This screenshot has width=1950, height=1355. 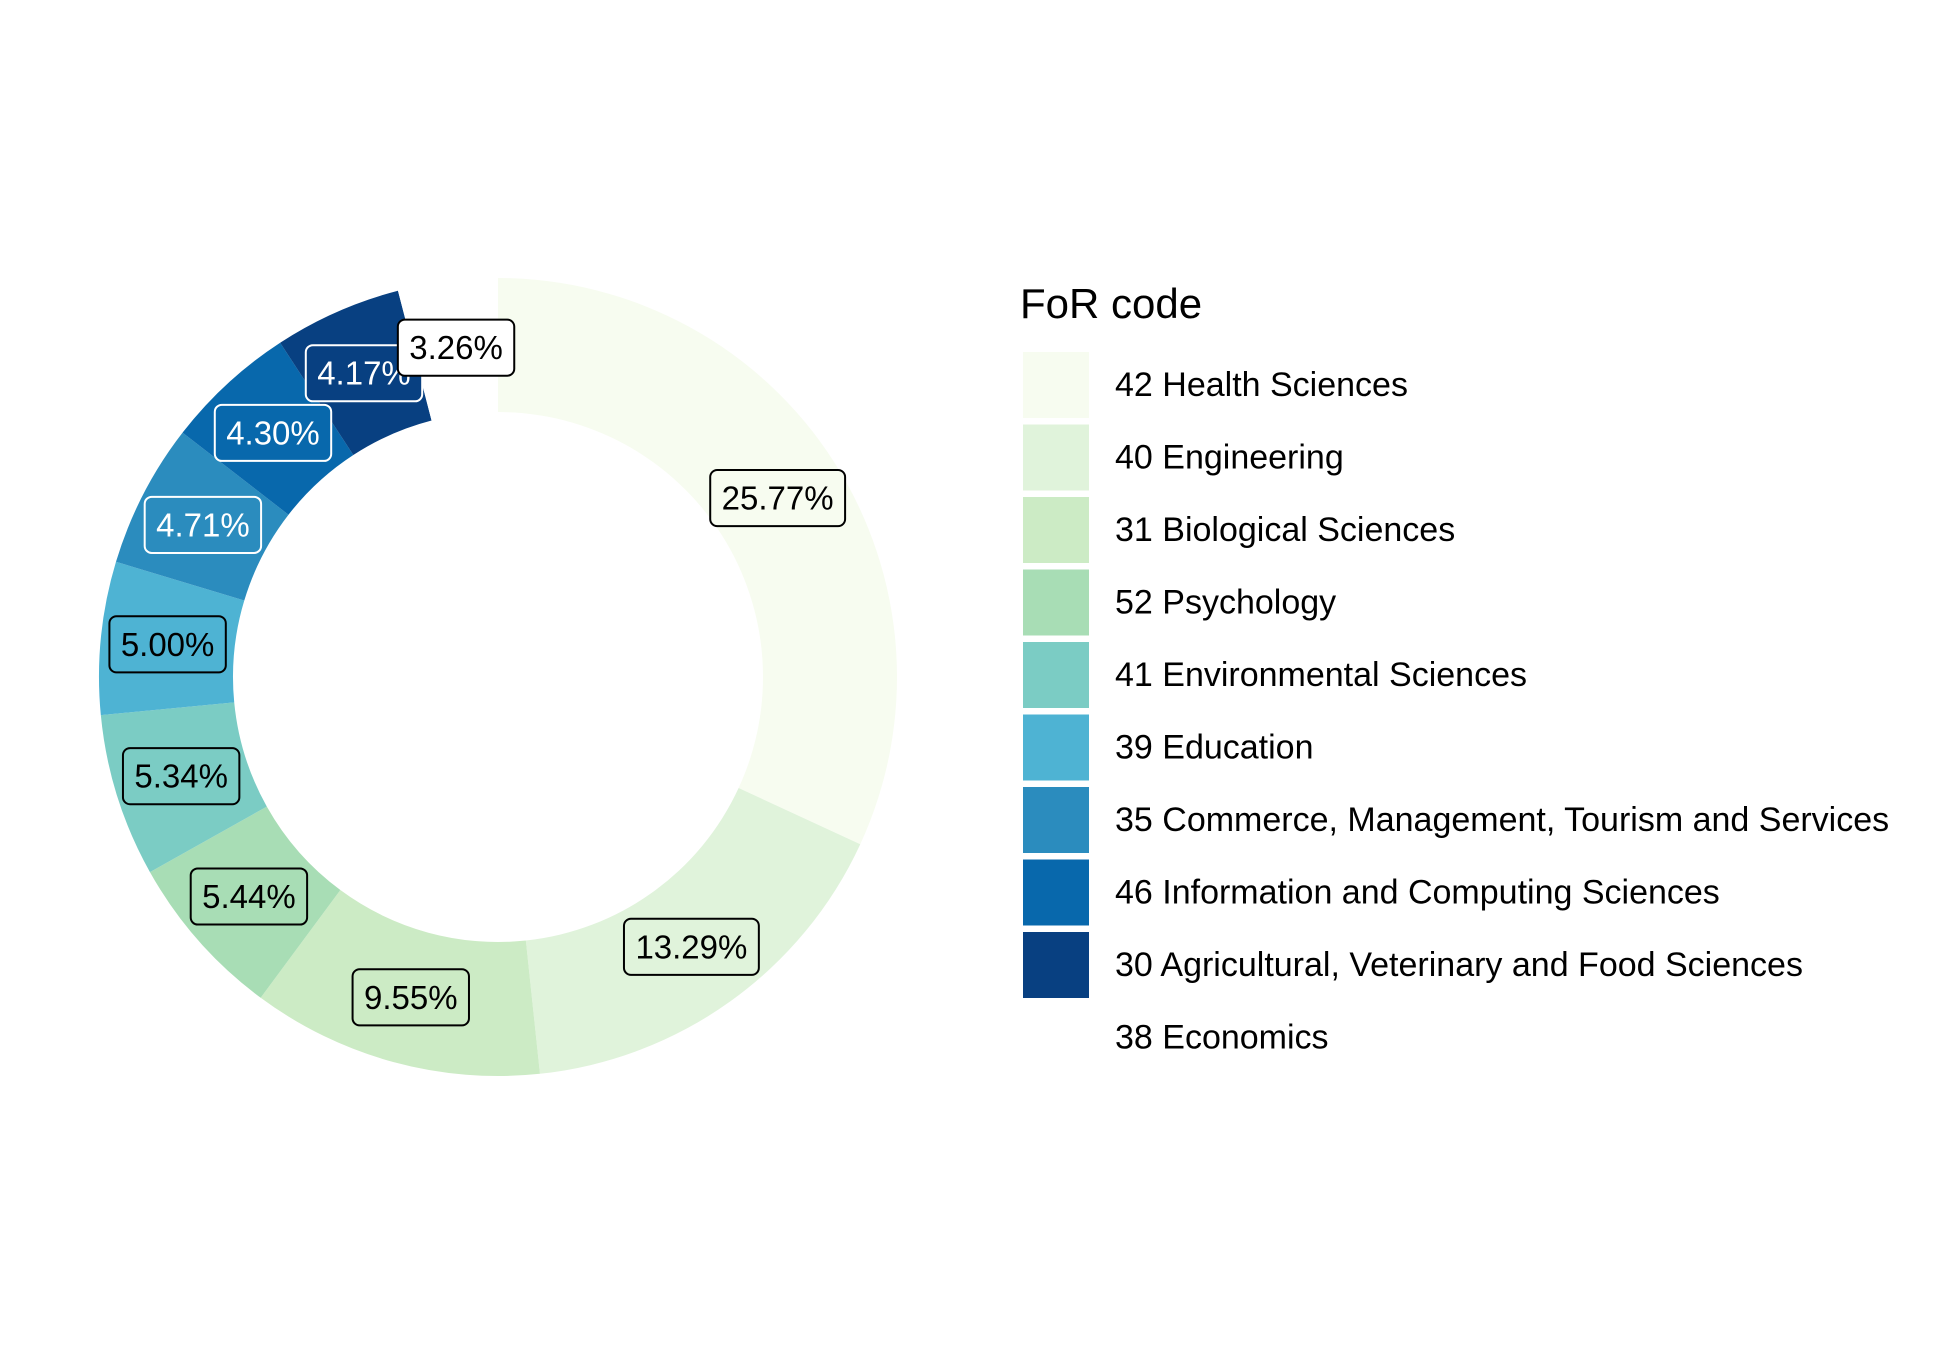 I want to click on legend-label-52-psychology: 52 Psychology, so click(x=1225, y=603).